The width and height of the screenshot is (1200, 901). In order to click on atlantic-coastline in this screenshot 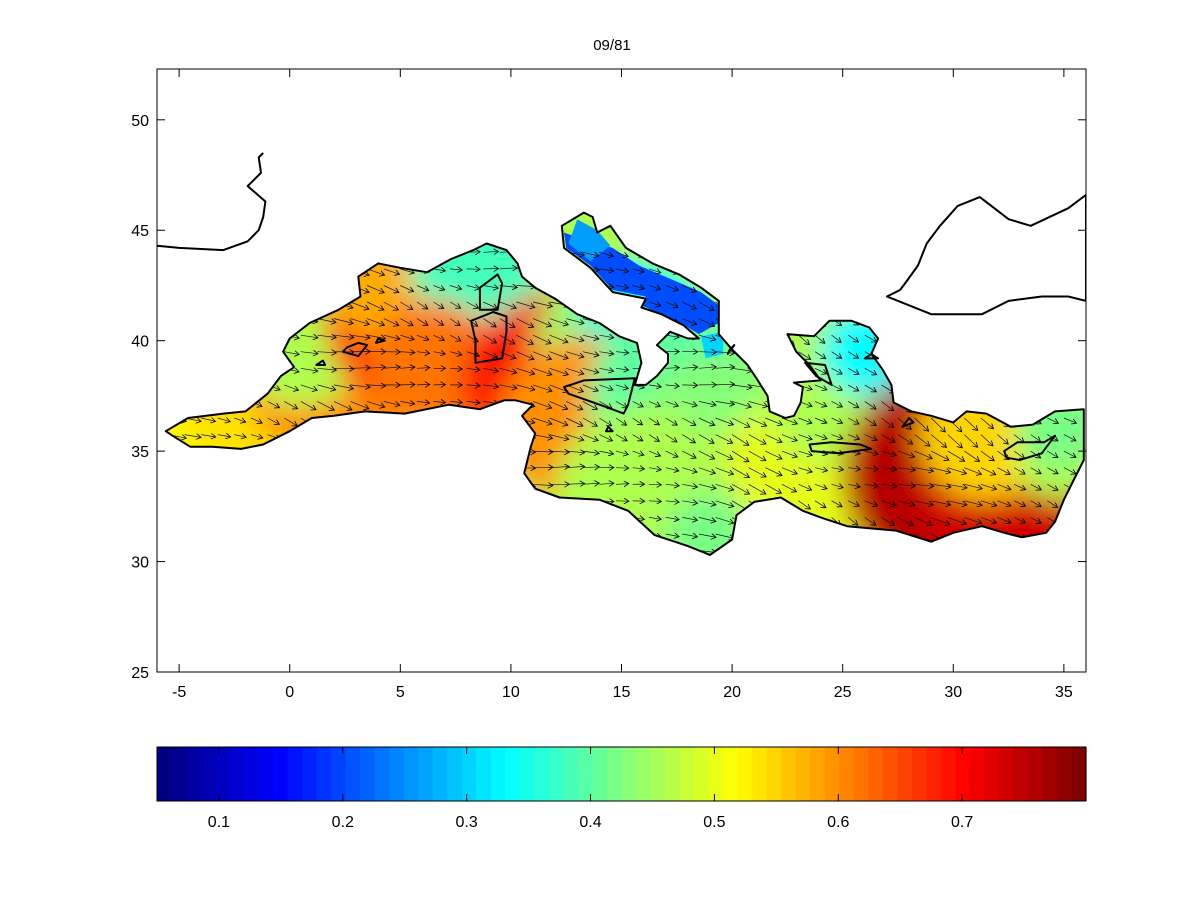, I will do `click(212, 202)`.